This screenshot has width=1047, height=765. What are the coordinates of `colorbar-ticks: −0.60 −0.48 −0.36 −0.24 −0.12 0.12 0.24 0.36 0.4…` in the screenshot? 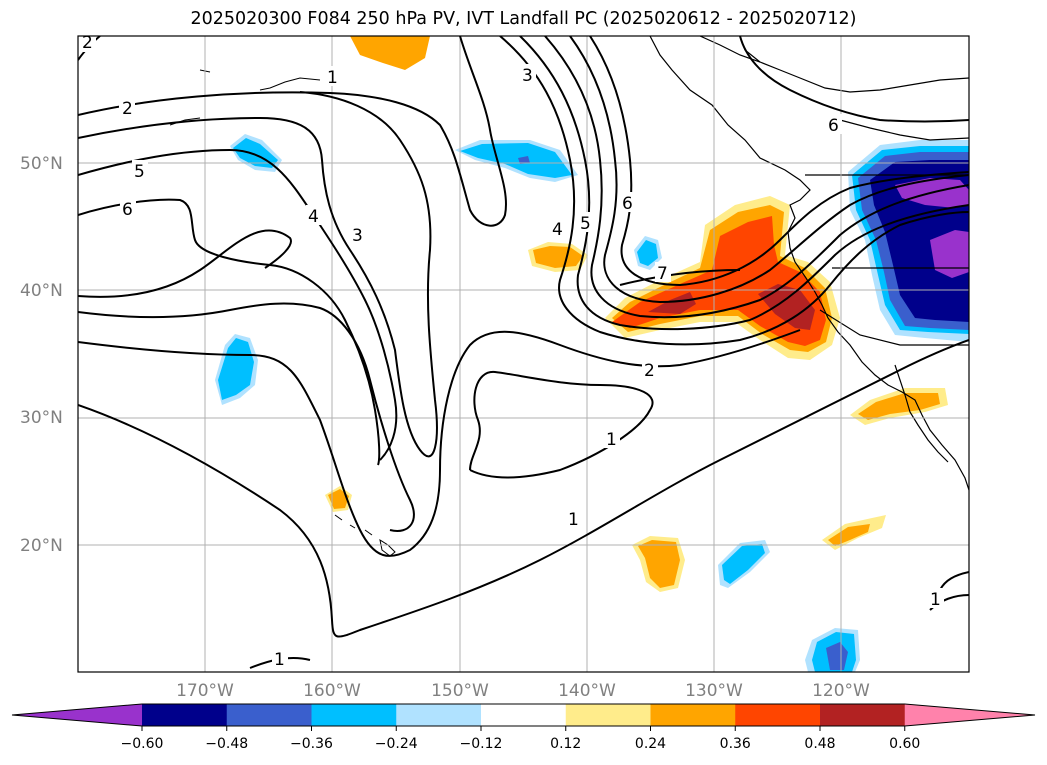 It's located at (520, 739).